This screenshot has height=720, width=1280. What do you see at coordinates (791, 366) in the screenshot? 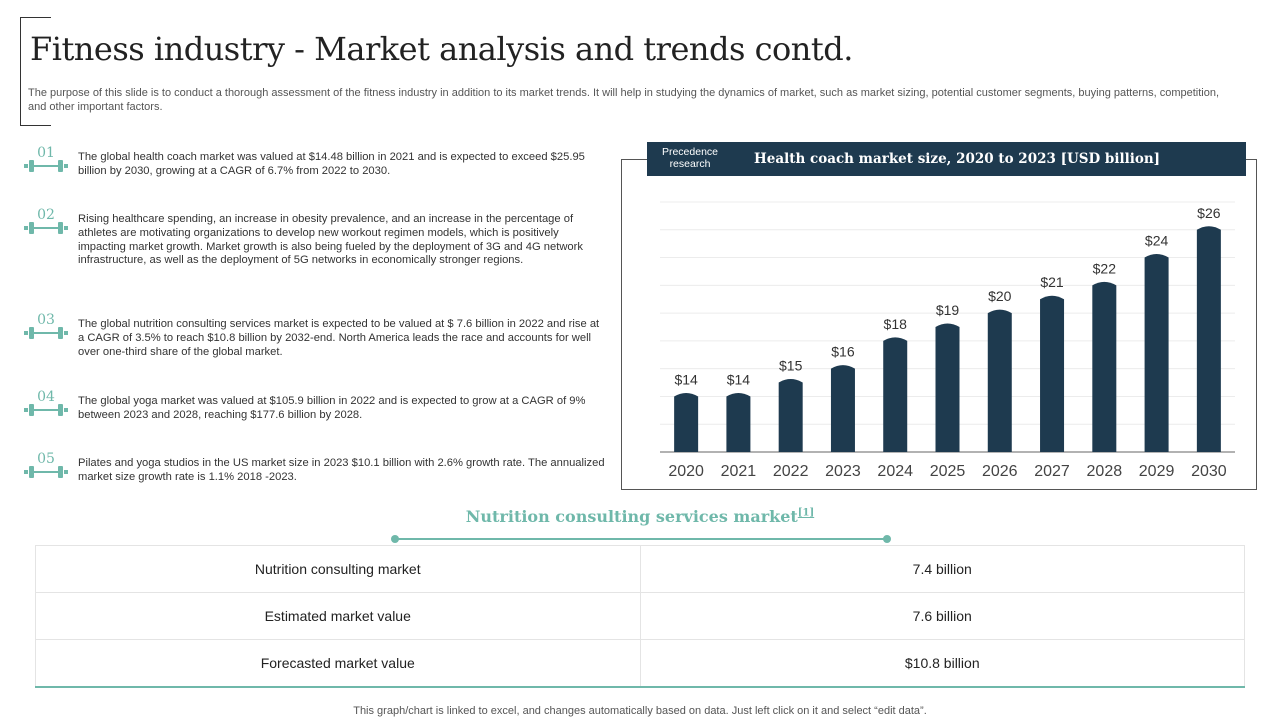
I see `data-label: $15` at bounding box center [791, 366].